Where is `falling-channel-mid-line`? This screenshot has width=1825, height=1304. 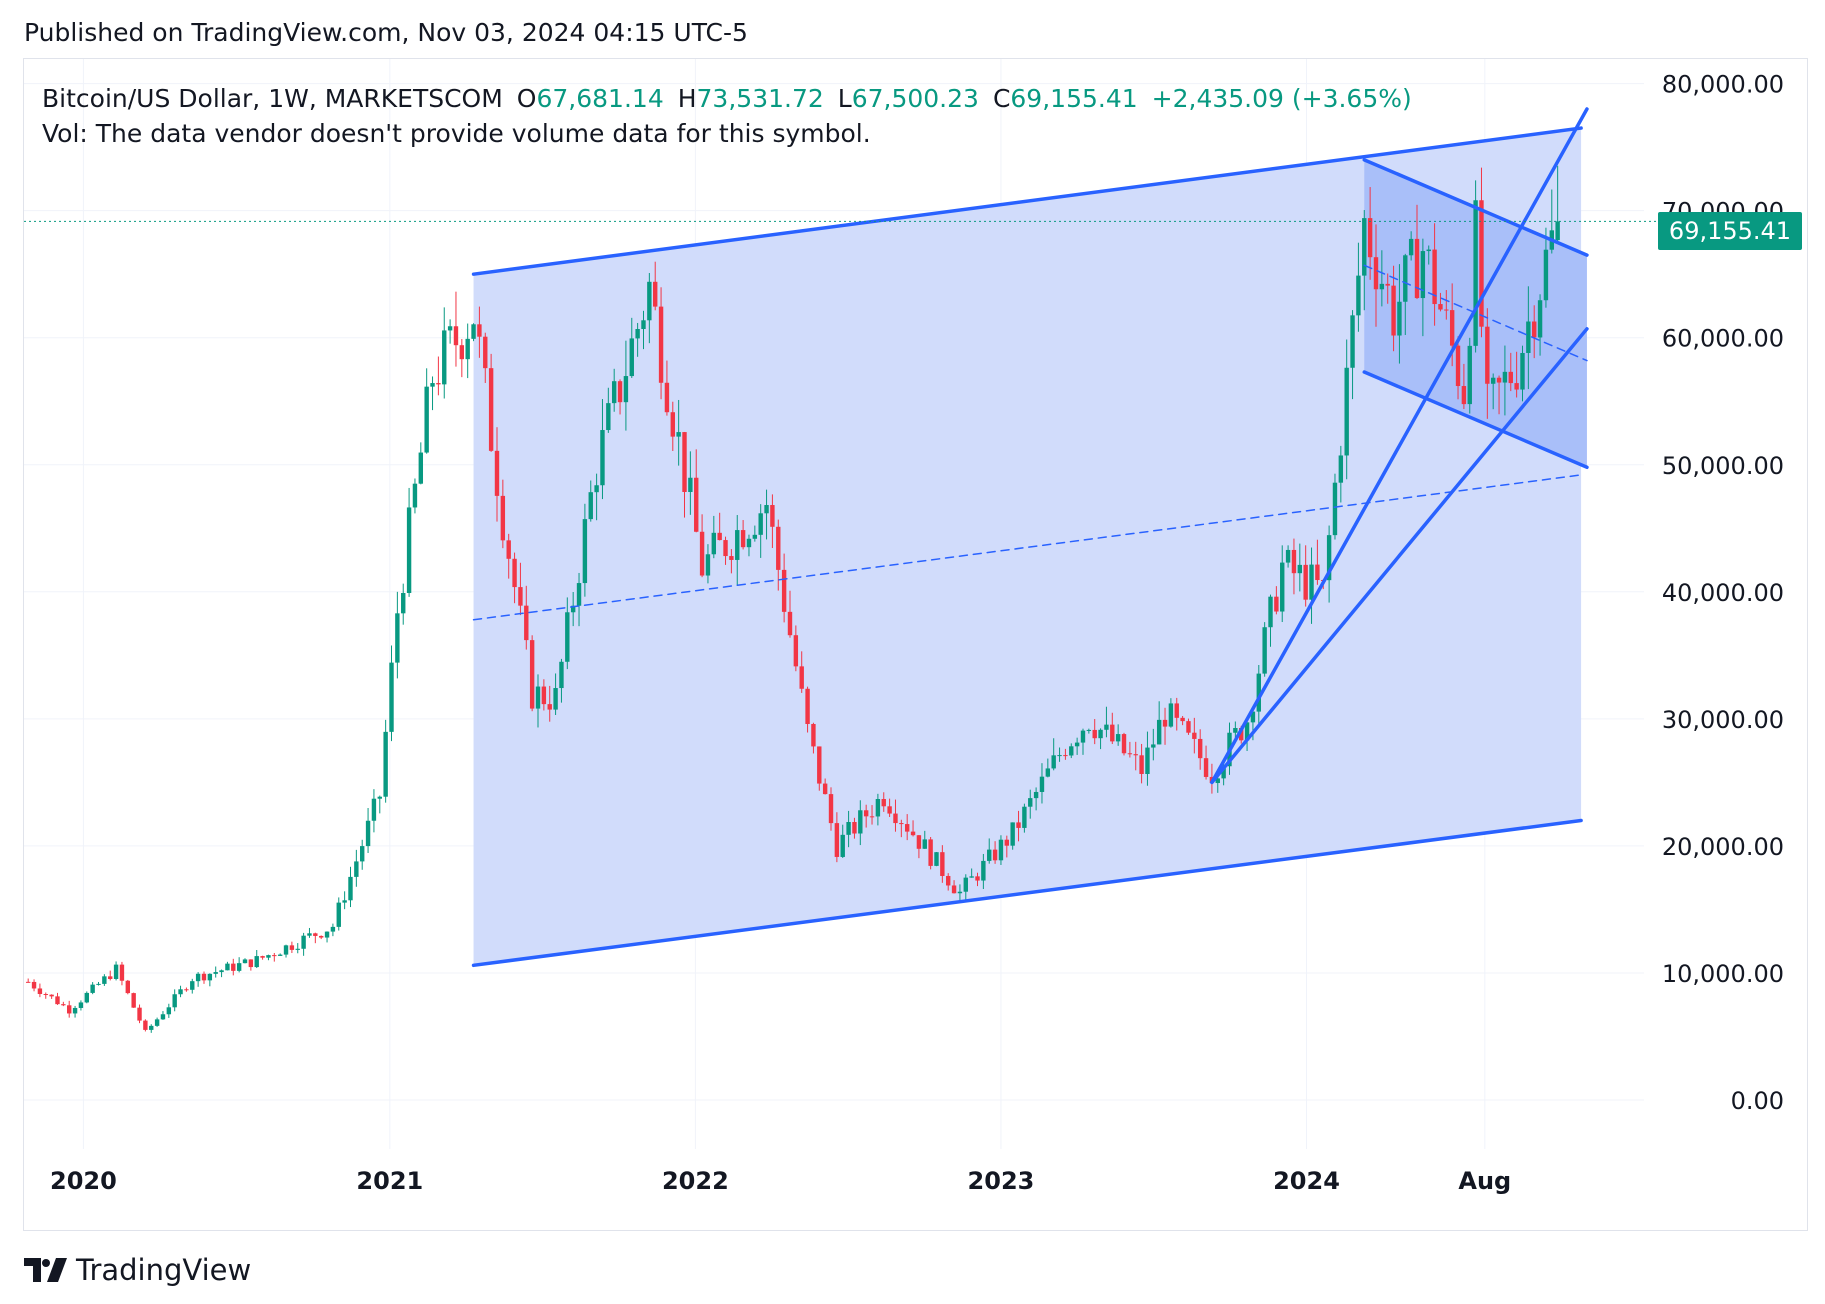 falling-channel-mid-line is located at coordinates (1475, 313).